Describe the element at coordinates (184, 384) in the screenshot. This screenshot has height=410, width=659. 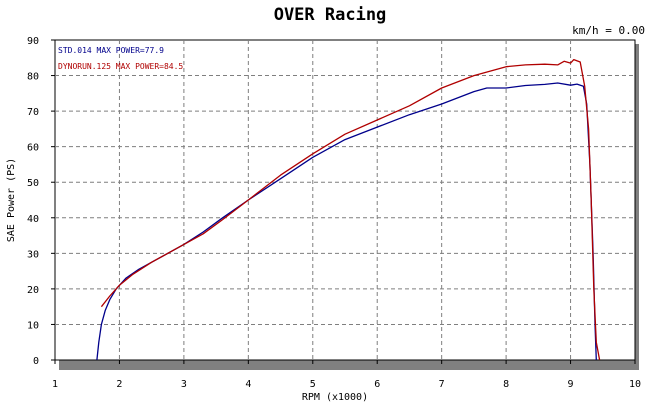
I see `x-tick-label: 3` at that location.